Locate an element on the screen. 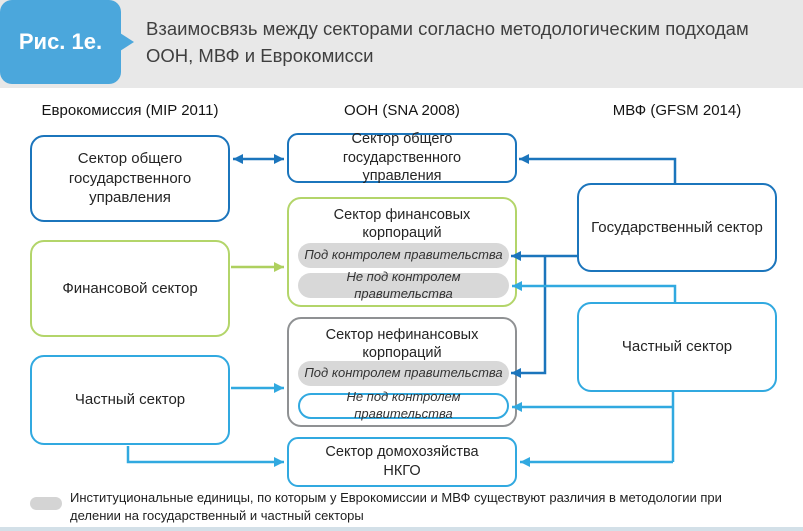  pill-financial-gov-controlled: Под контролем правительства is located at coordinates (403, 255).